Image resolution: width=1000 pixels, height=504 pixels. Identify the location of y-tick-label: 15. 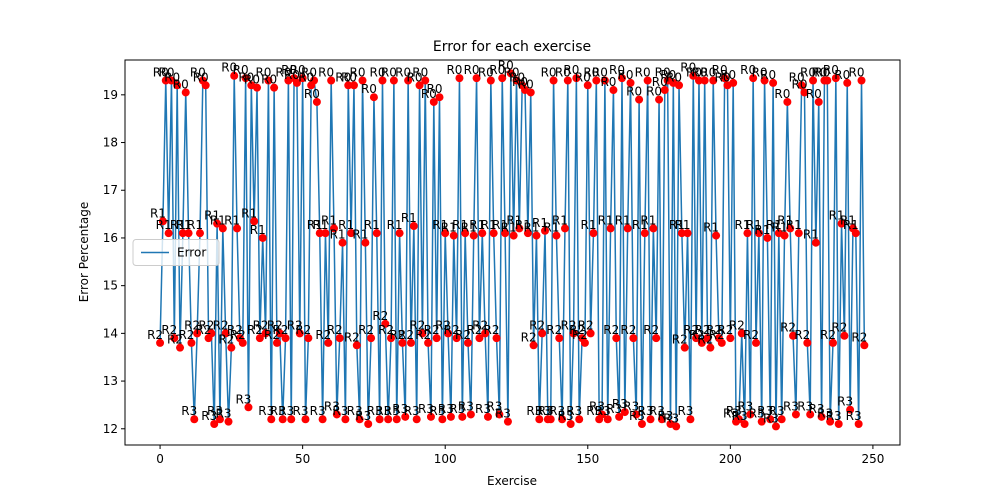
(110, 286).